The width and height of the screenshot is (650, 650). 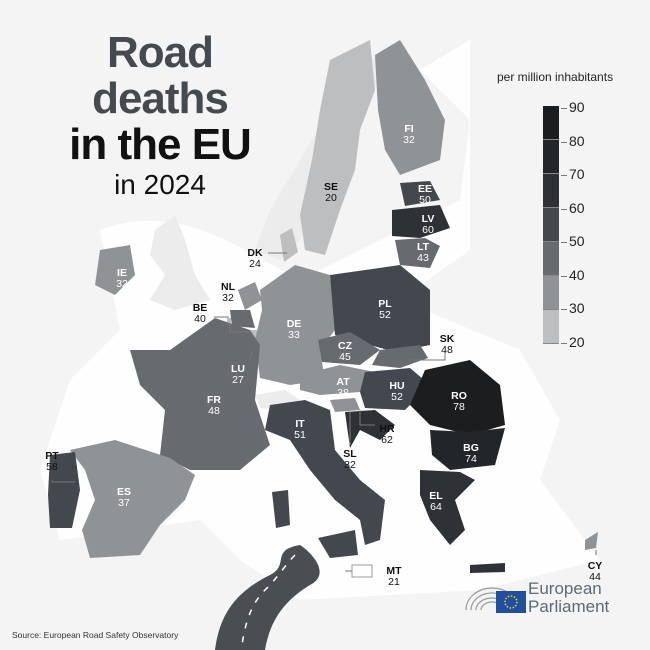 I want to click on legend-tick: 50, so click(x=573, y=241).